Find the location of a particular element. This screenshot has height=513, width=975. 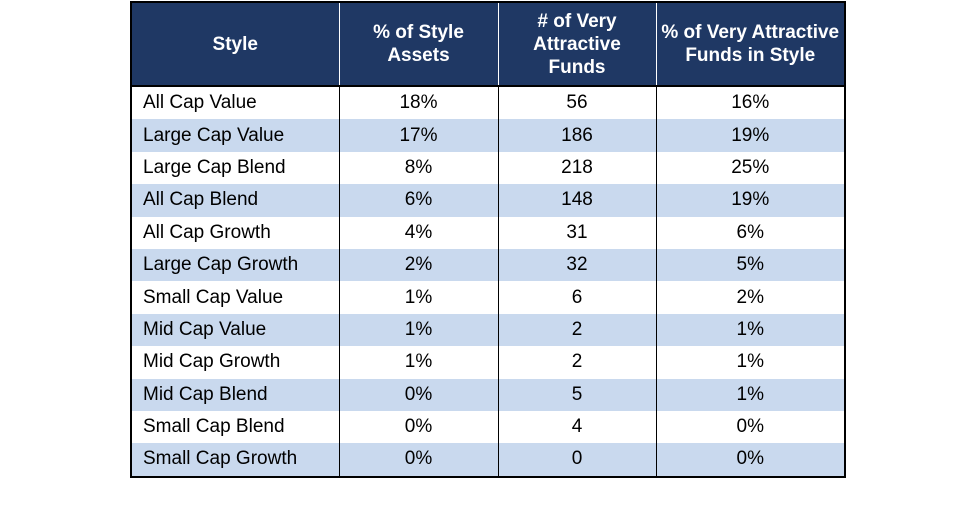

cell-style: Small Cap Growth is located at coordinates (235, 460).